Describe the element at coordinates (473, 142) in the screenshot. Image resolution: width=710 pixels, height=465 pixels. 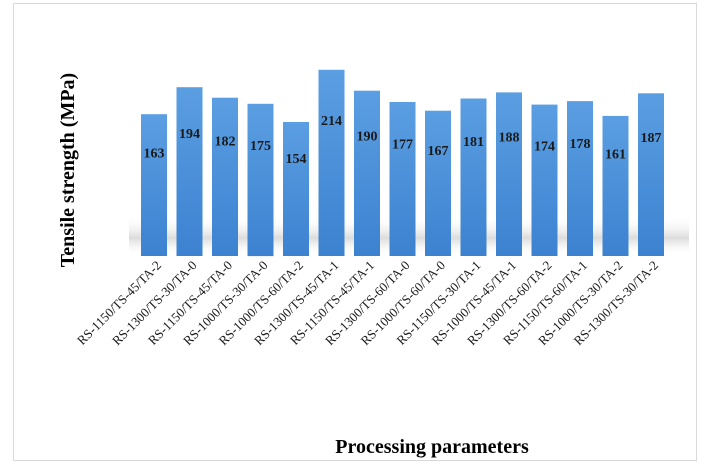
I see `data-label: 181` at that location.